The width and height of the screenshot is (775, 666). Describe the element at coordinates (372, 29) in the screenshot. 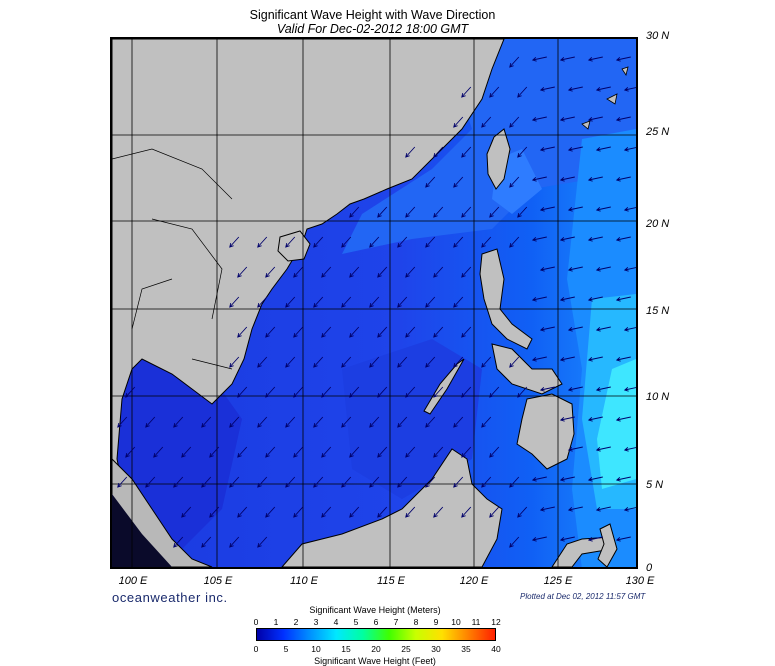

I see `map-subtitle: Valid For Dec-02-2012 18:00 GMT` at that location.